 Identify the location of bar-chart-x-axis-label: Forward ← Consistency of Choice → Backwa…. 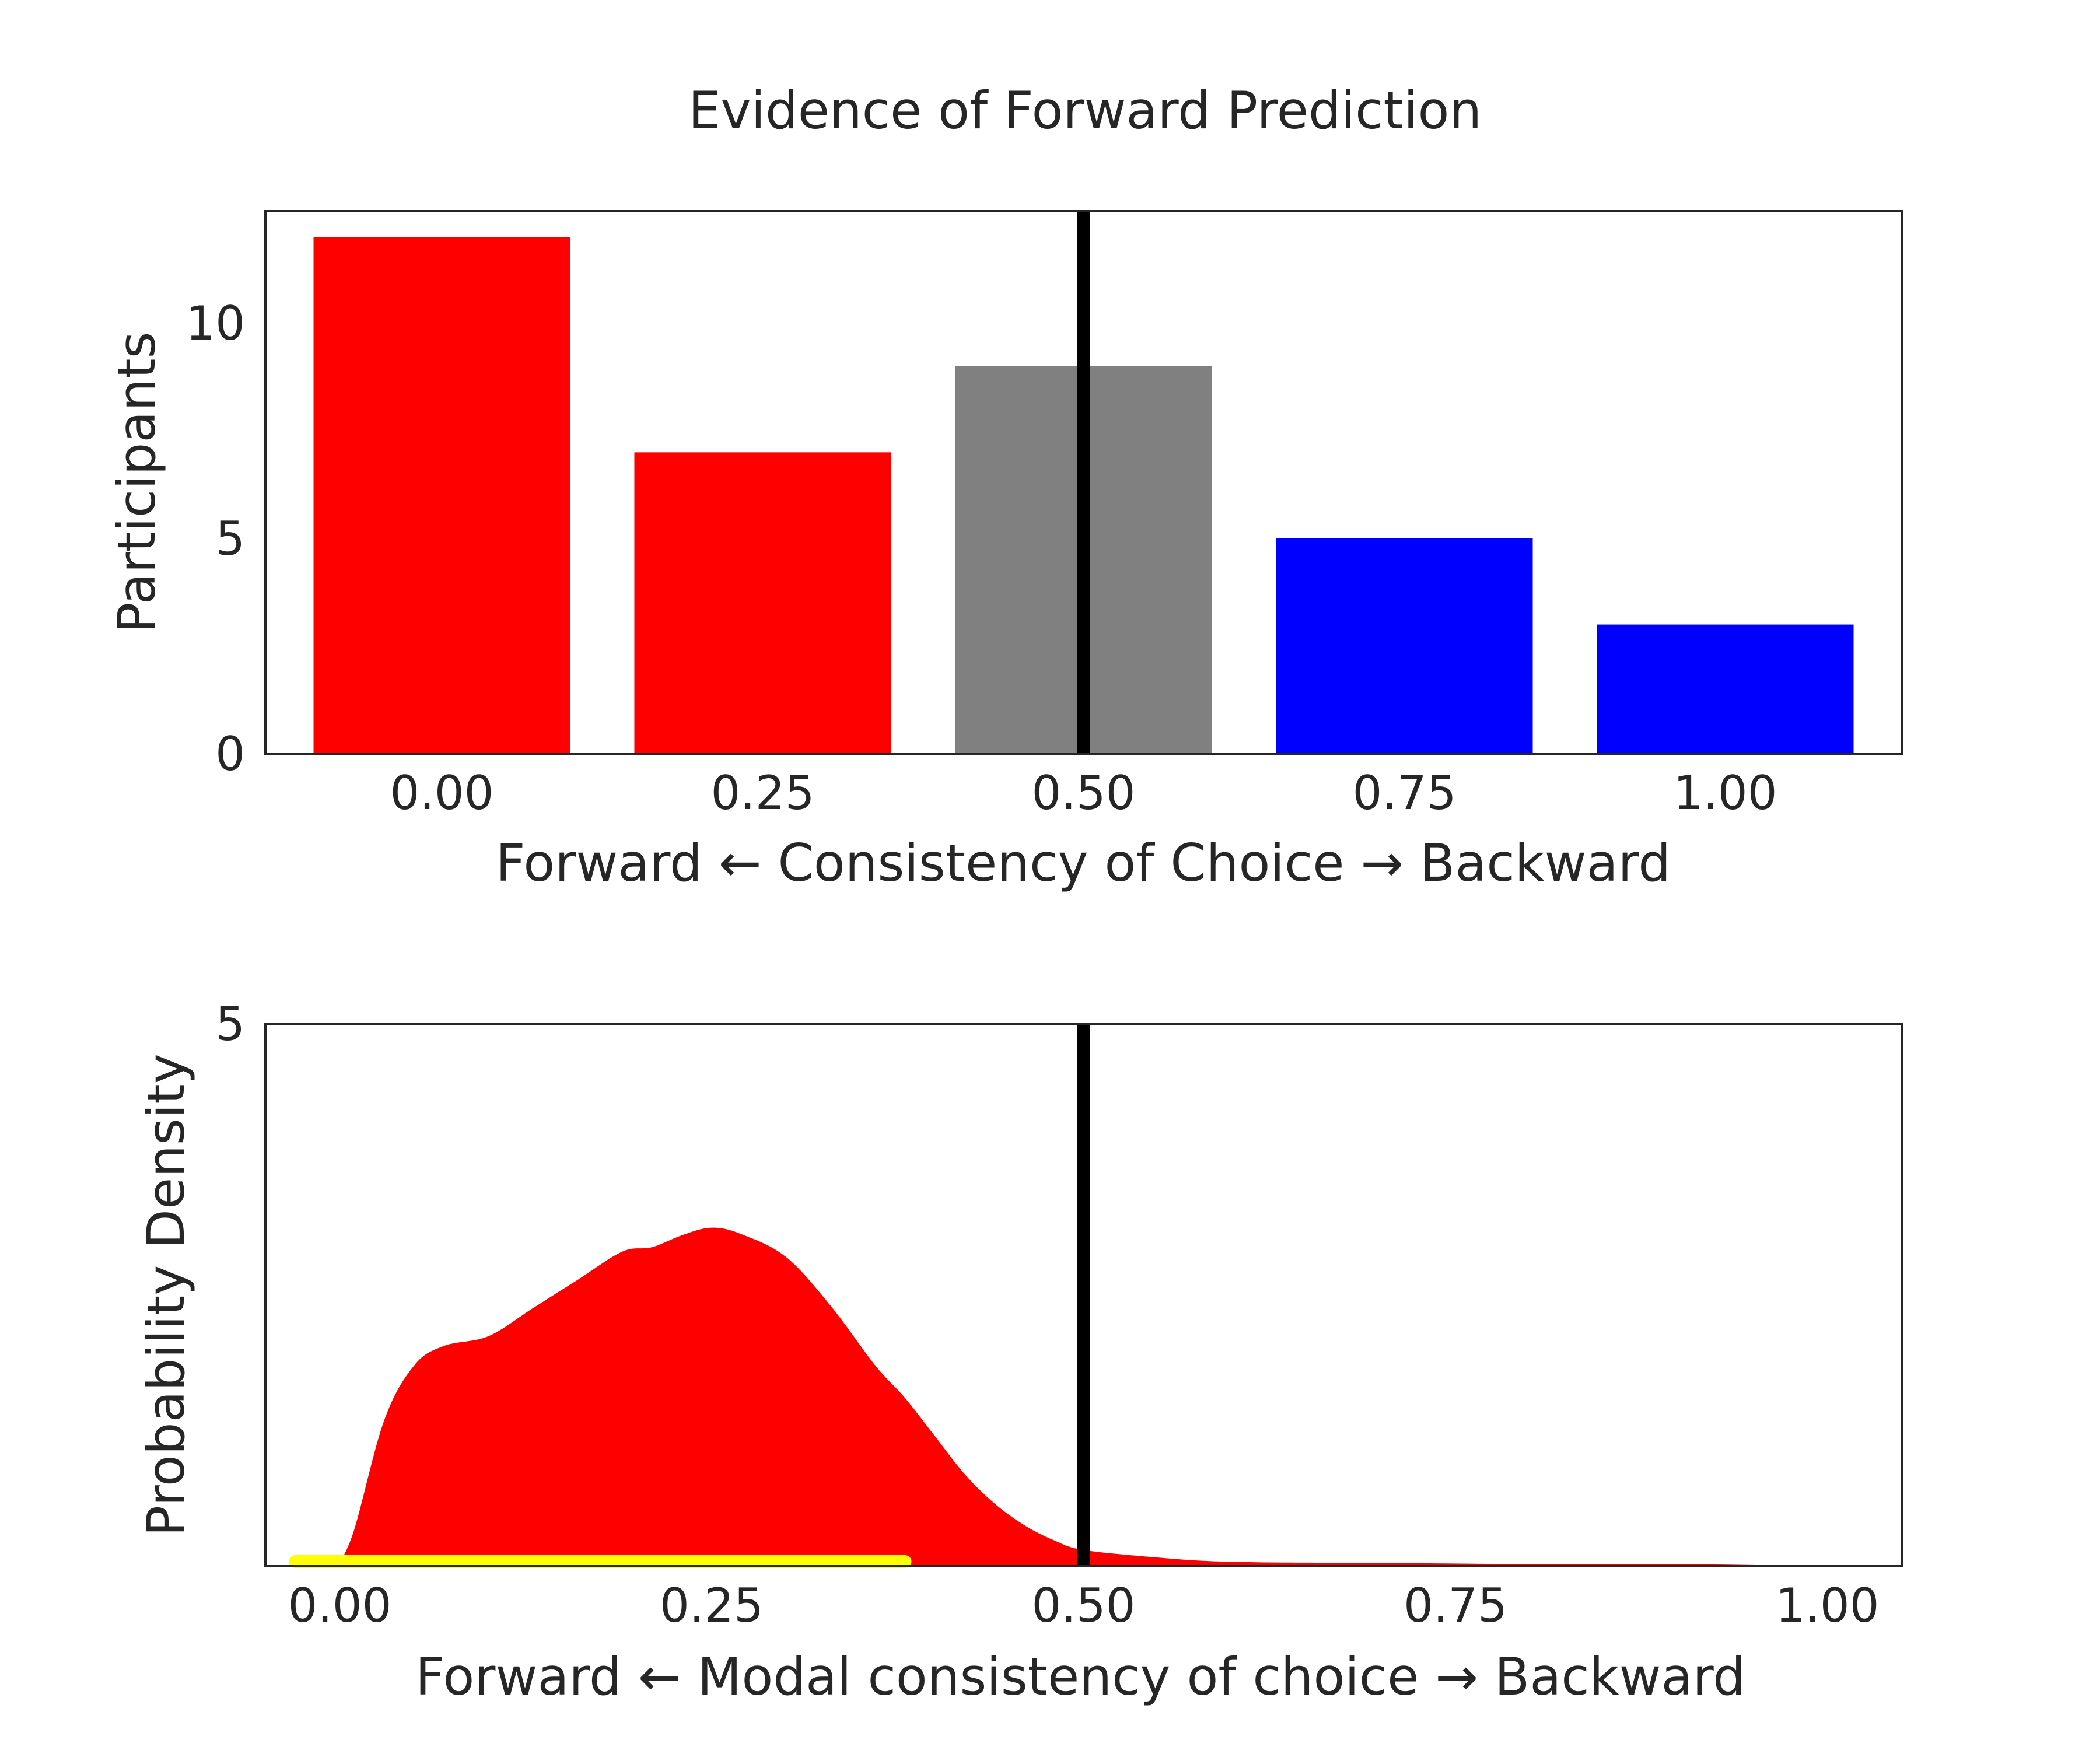
(1083, 863).